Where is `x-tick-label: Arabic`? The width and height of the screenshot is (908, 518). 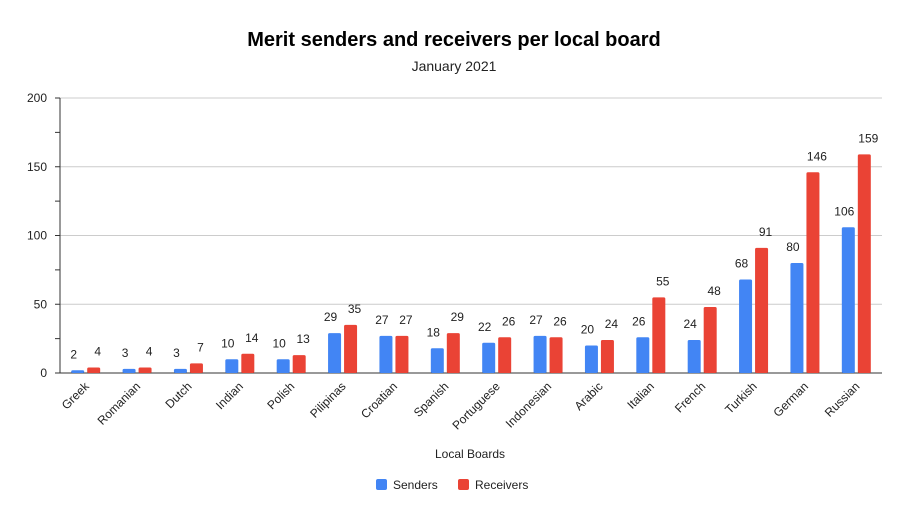
x-tick-label: Arabic is located at coordinates (589, 396).